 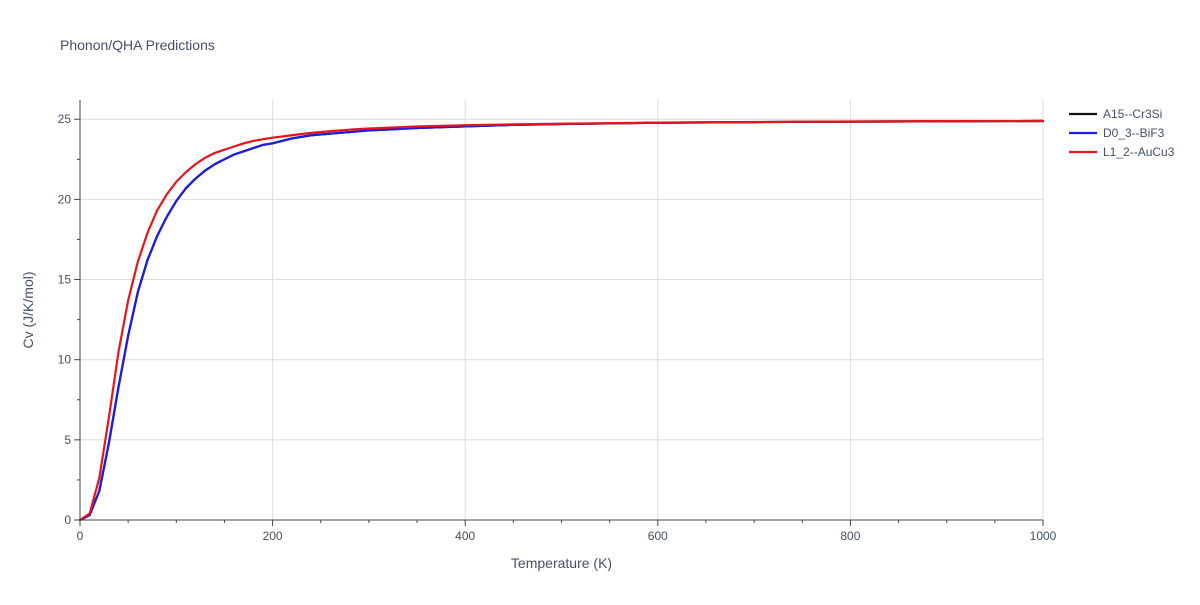 I want to click on x-tick-label: 600, so click(x=658, y=536).